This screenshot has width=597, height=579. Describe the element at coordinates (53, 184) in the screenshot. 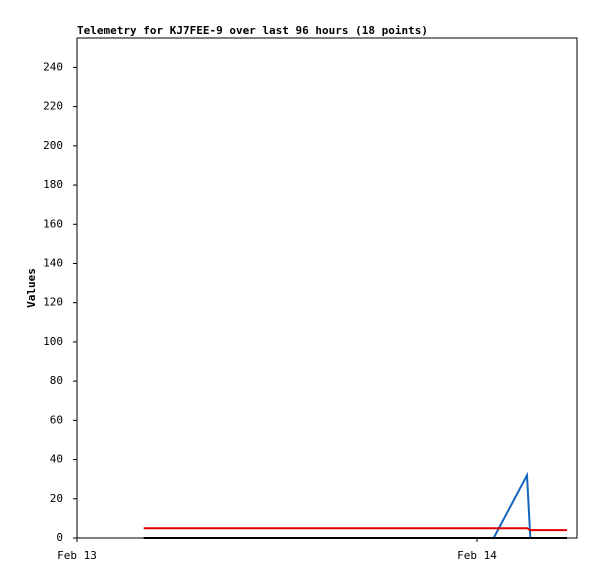

I see `y-tick-label: 180` at that location.